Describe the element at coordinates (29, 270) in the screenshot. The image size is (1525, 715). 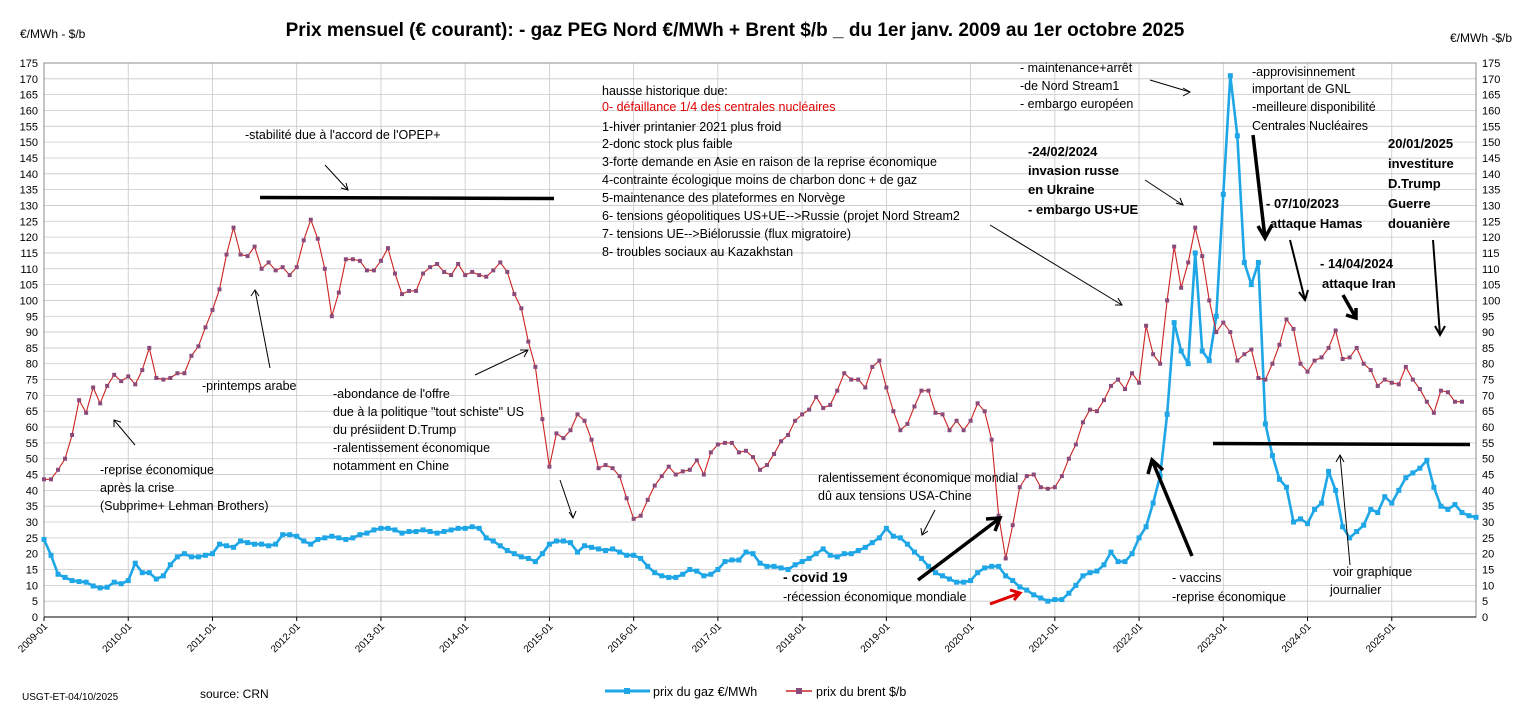
I see `y-tick-label-left: 110` at that location.